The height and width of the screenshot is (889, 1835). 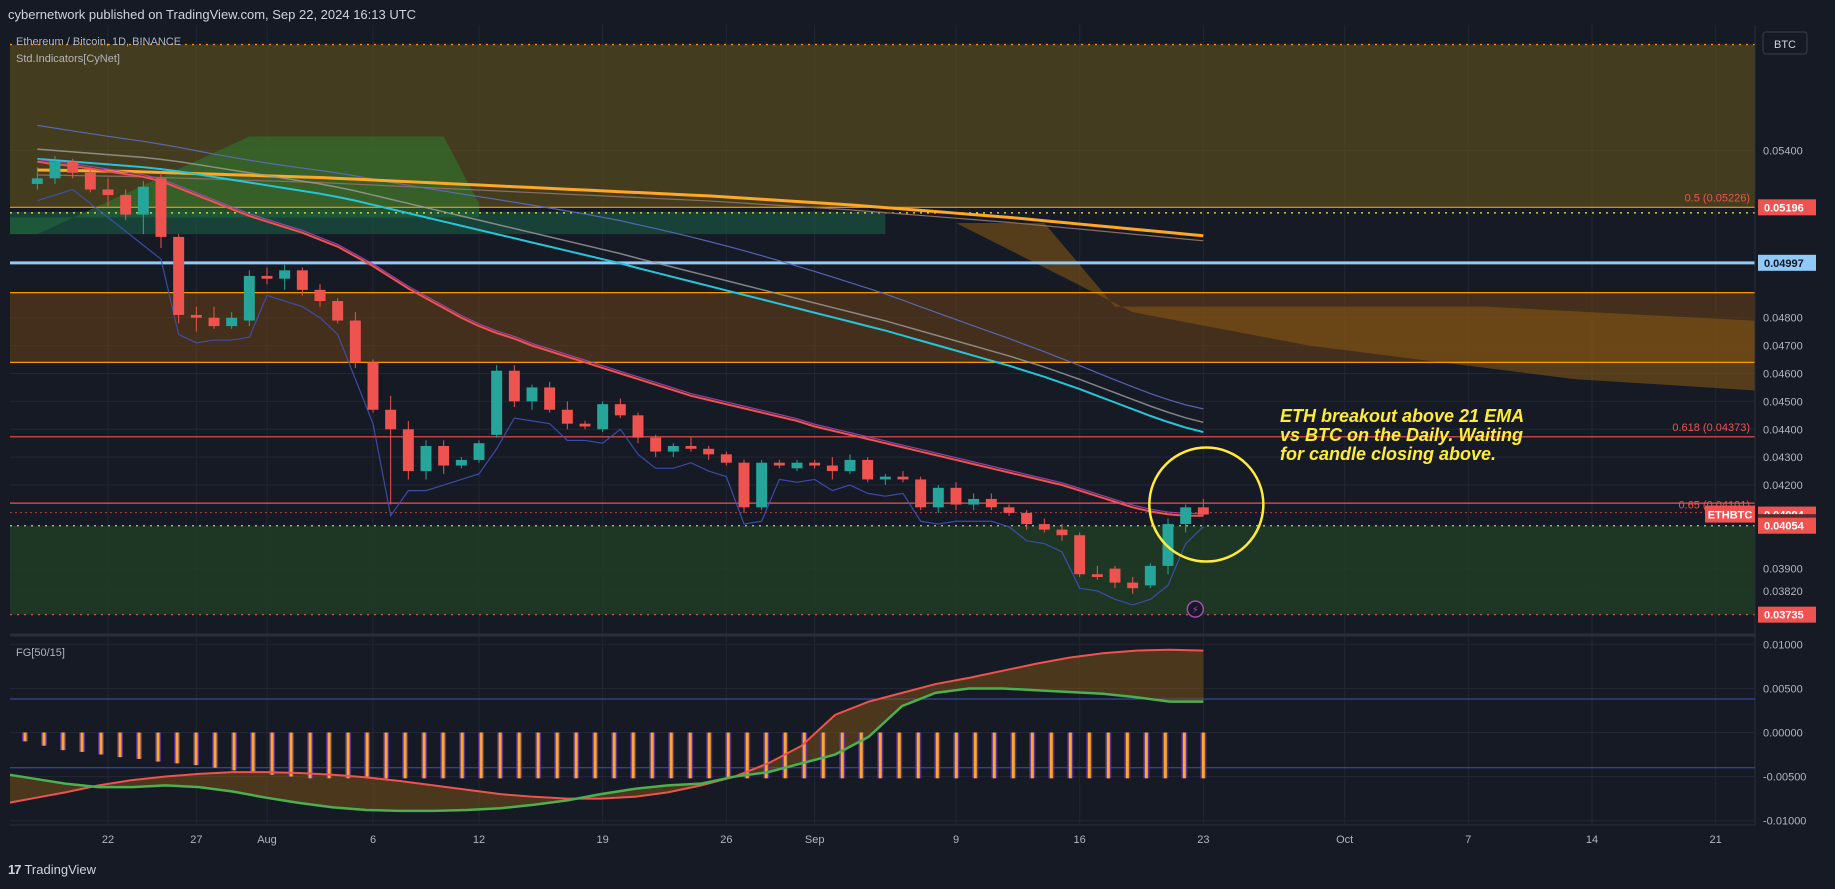 What do you see at coordinates (15, 869) in the screenshot?
I see `tradingview-logo-icon: 17` at bounding box center [15, 869].